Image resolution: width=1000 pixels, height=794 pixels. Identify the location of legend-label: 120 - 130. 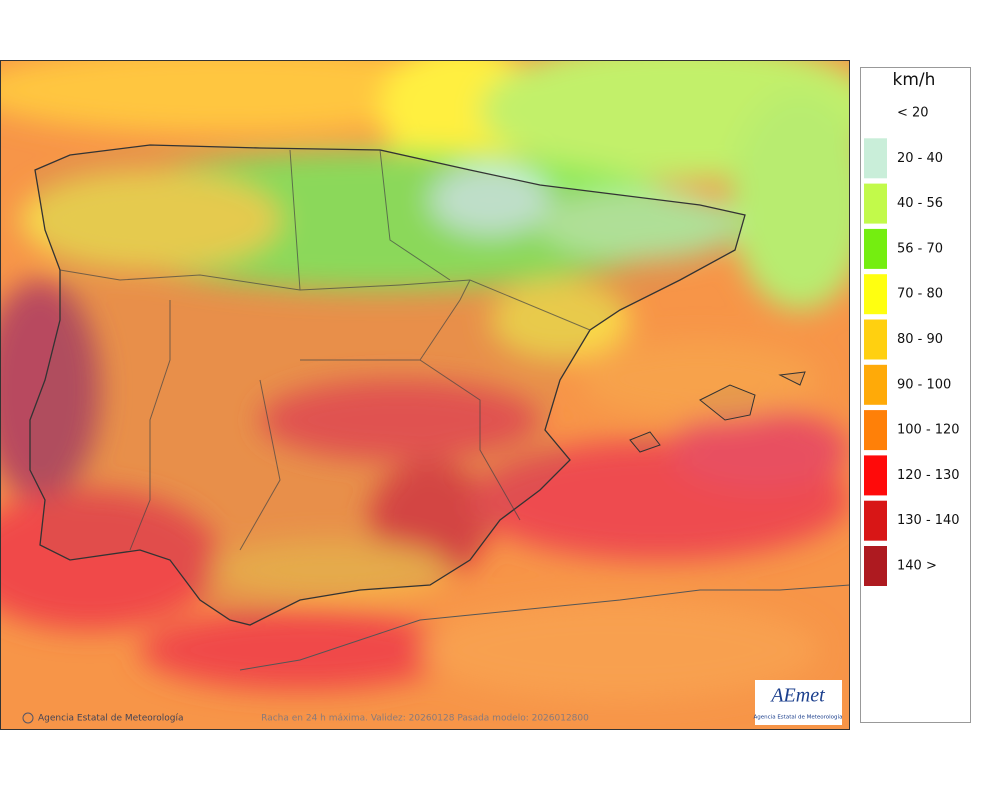
(928, 475).